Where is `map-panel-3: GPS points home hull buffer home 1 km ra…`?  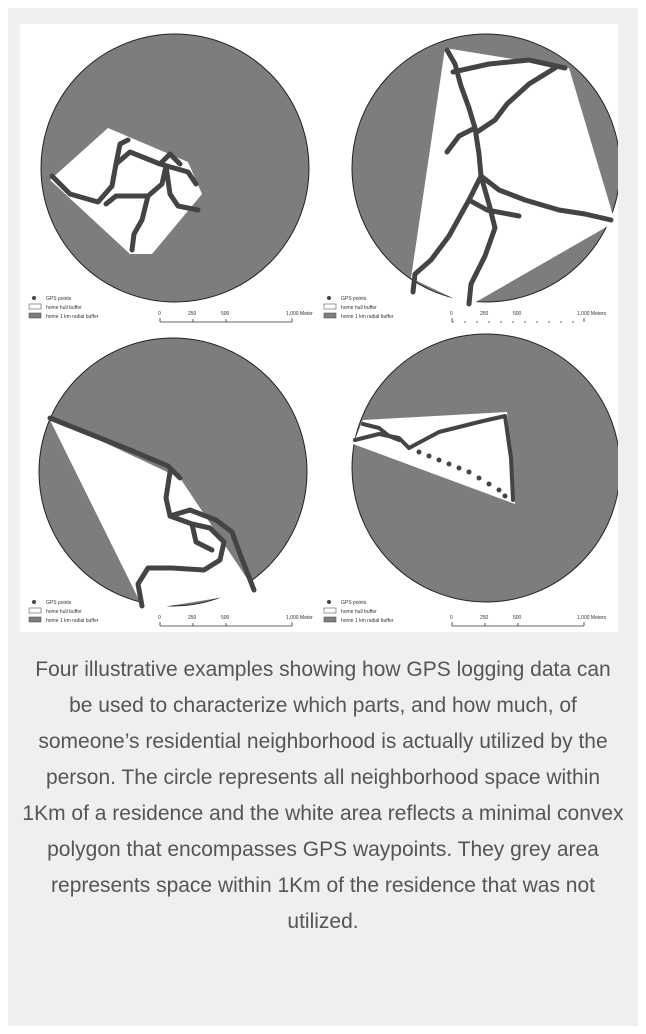 map-panel-3: GPS points home hull buffer home 1 km ra… is located at coordinates (169, 480).